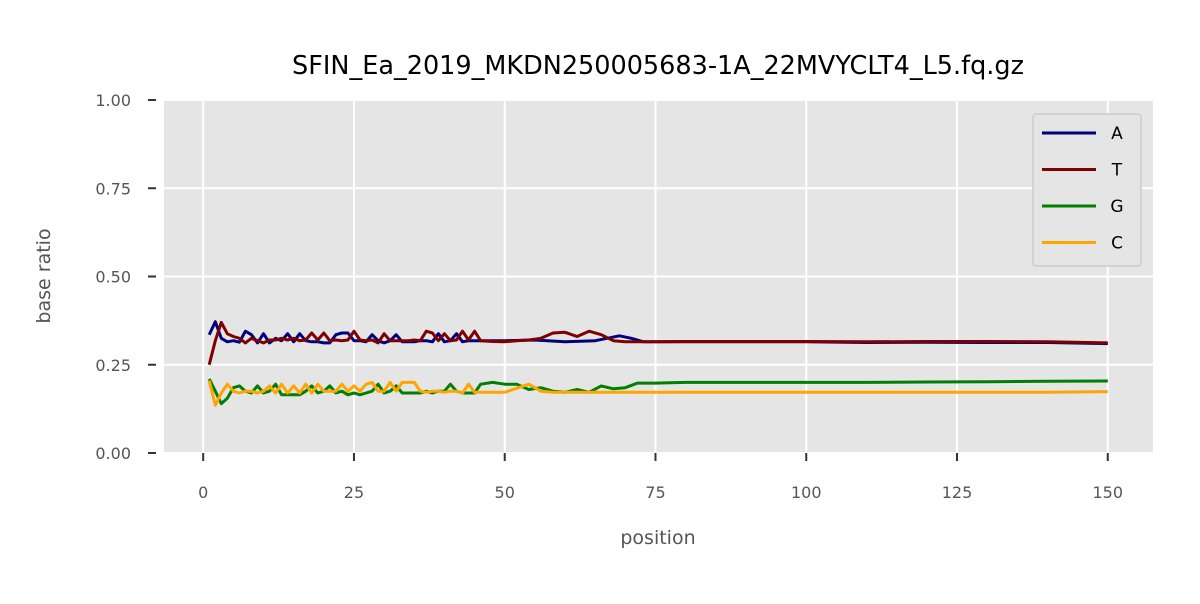 Image resolution: width=1200 pixels, height=604 pixels. Describe the element at coordinates (1117, 244) in the screenshot. I see `legend-label-C: C` at that location.